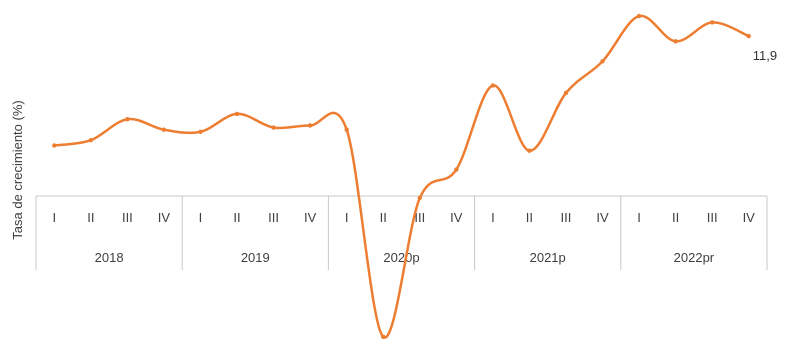 This screenshot has width=785, height=343. I want to click on last-value-label: 11,9, so click(765, 55).